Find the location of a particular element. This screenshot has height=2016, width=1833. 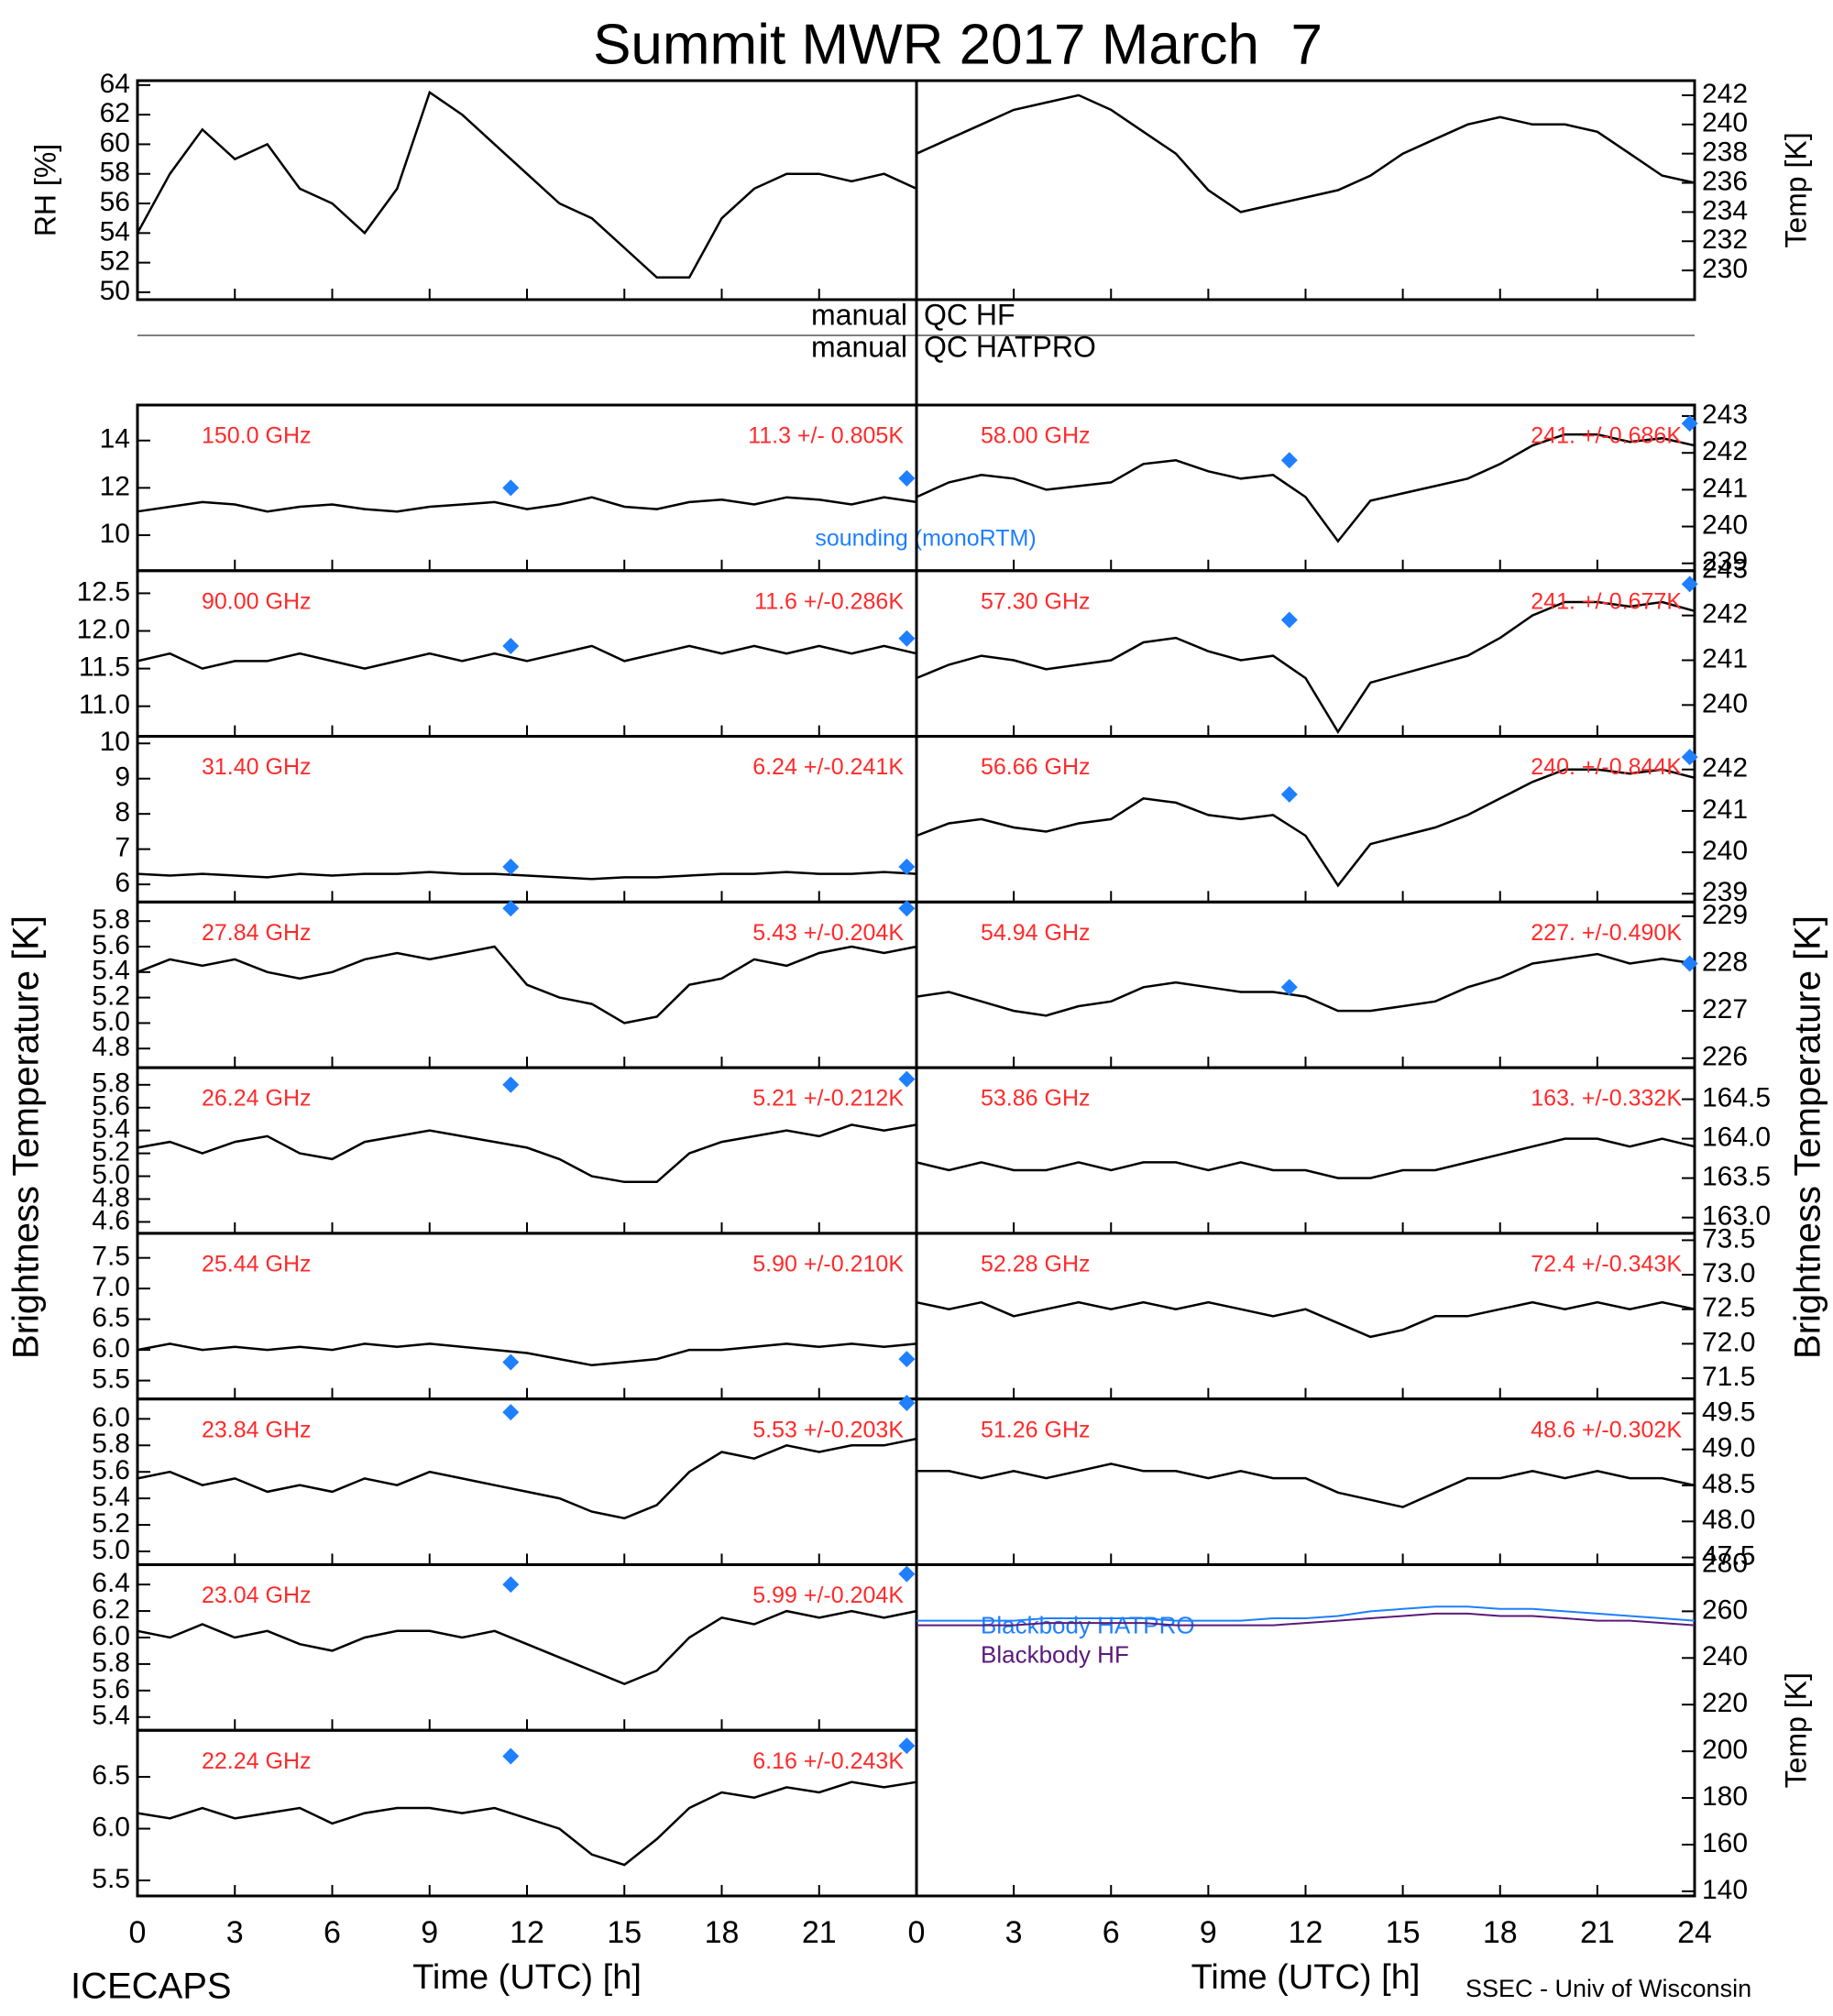

y-tick-label: 5.5 is located at coordinates (111, 1379).